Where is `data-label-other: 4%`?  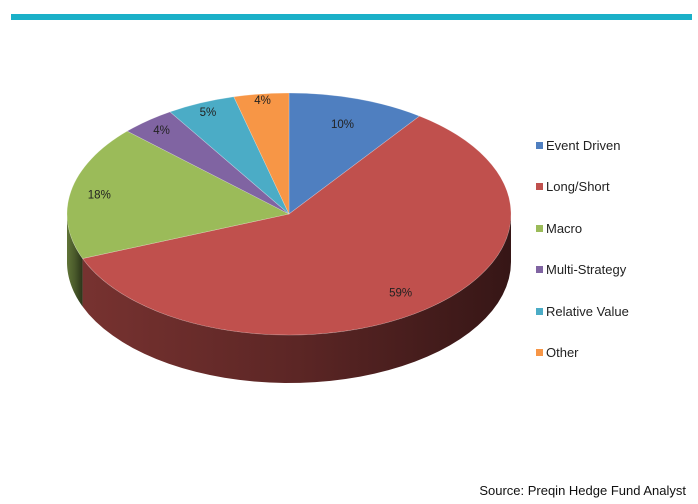
data-label-other: 4% is located at coordinates (262, 101).